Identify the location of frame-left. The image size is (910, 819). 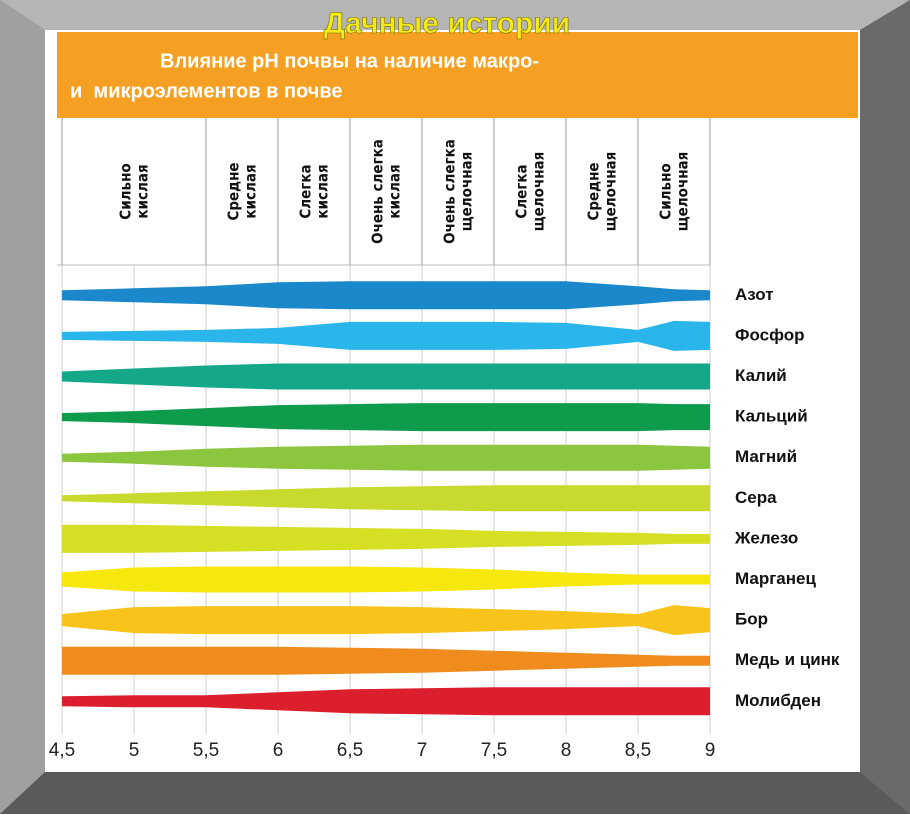
(22, 407).